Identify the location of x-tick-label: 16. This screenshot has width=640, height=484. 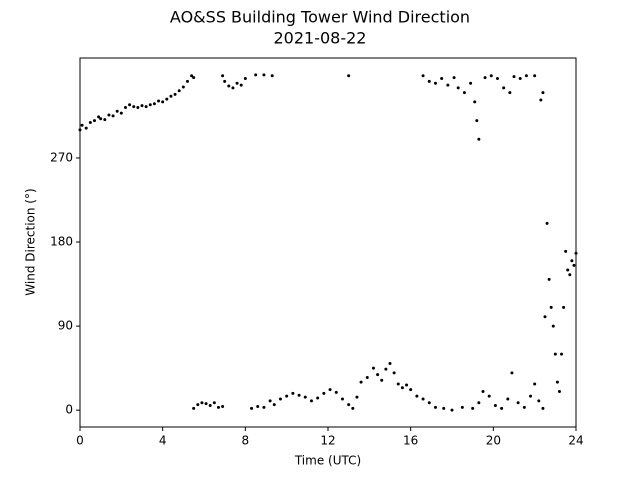
(410, 441).